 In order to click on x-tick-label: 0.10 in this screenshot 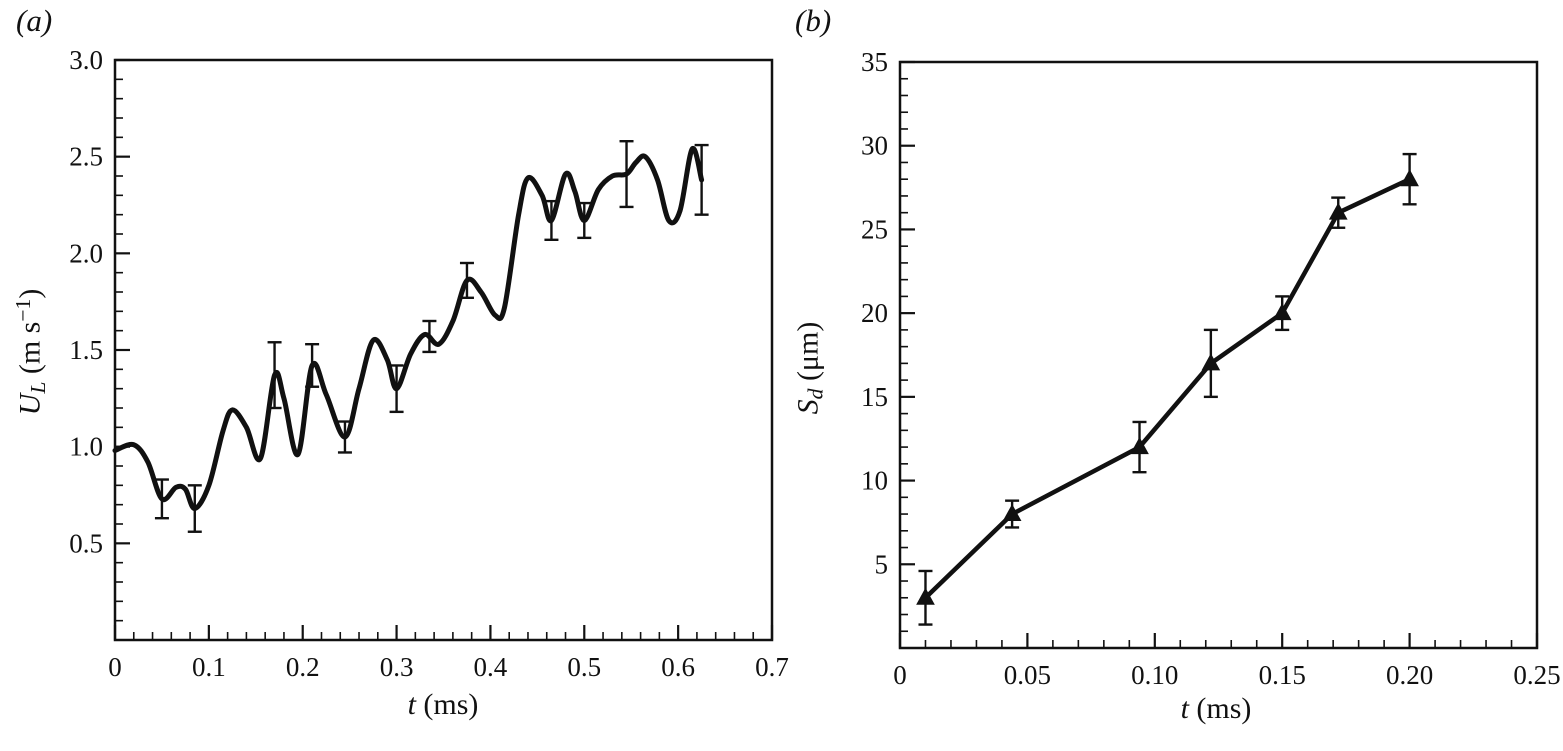, I will do `click(1154, 675)`.